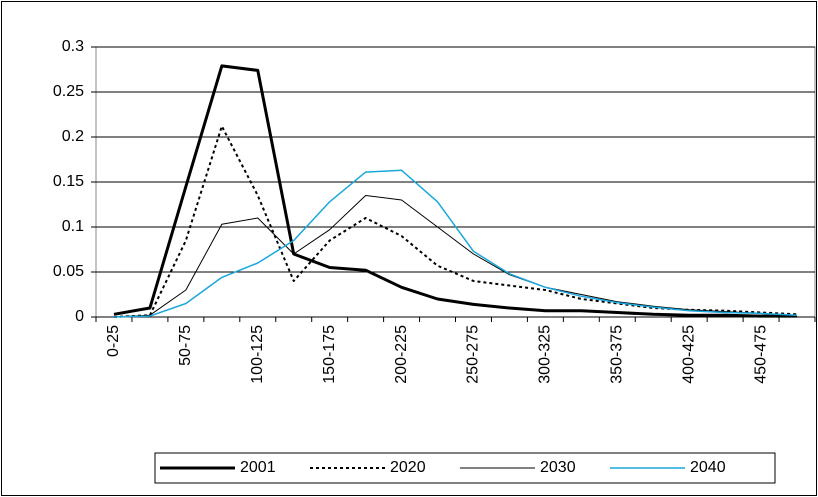  Describe the element at coordinates (68, 91) in the screenshot. I see `y-tick-label: 0.25` at that location.